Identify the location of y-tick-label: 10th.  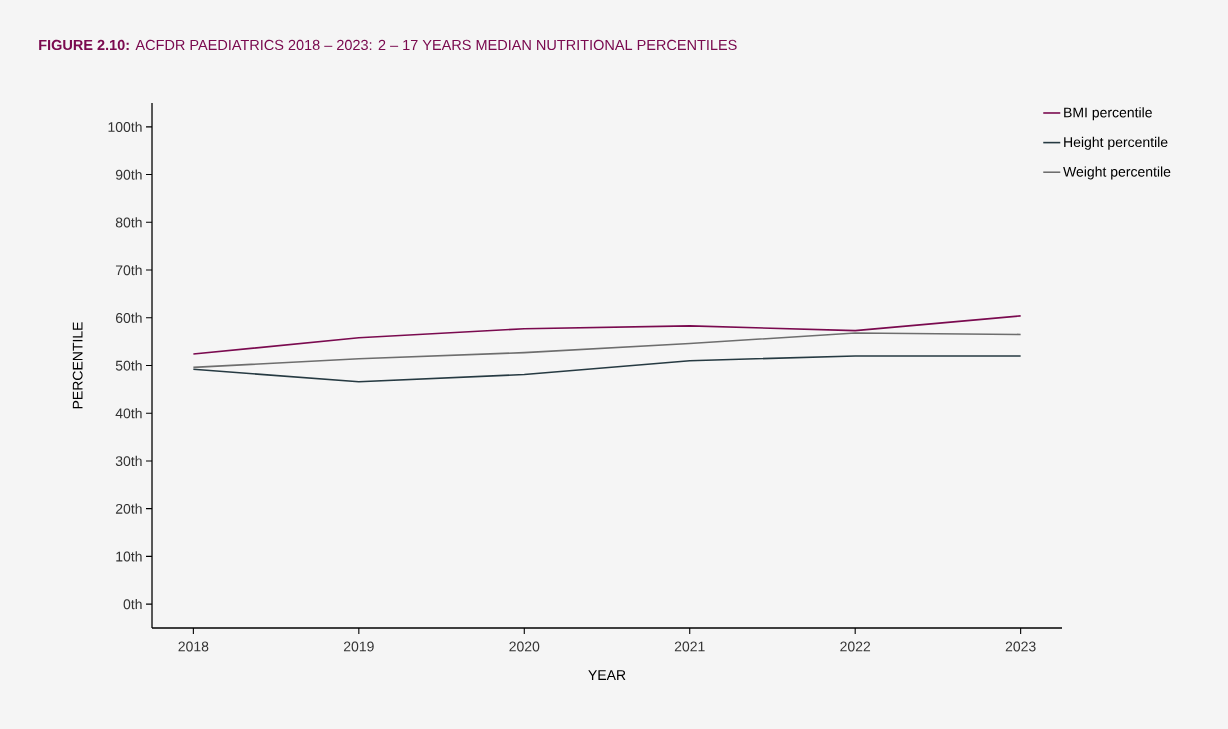
(129, 556).